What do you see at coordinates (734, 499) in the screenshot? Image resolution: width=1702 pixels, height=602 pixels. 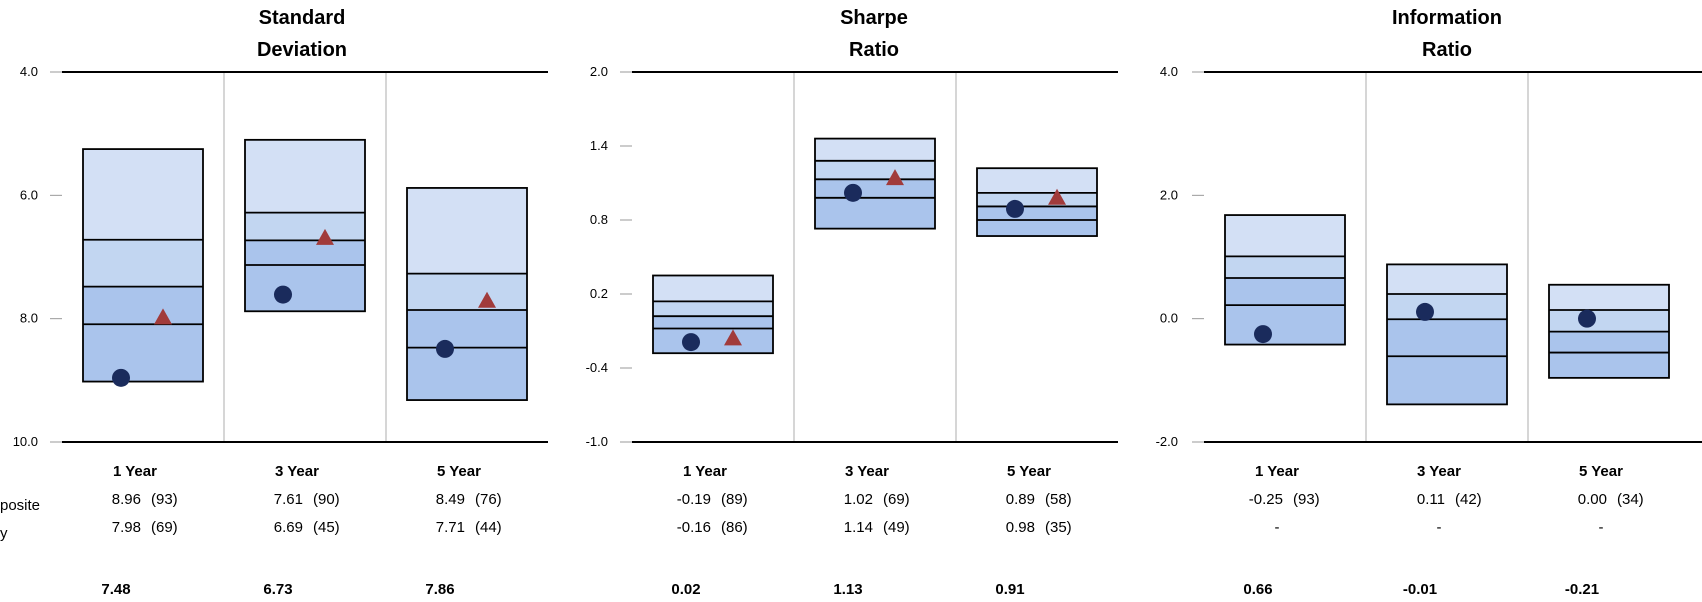 I see `table-rank: (89)` at bounding box center [734, 499].